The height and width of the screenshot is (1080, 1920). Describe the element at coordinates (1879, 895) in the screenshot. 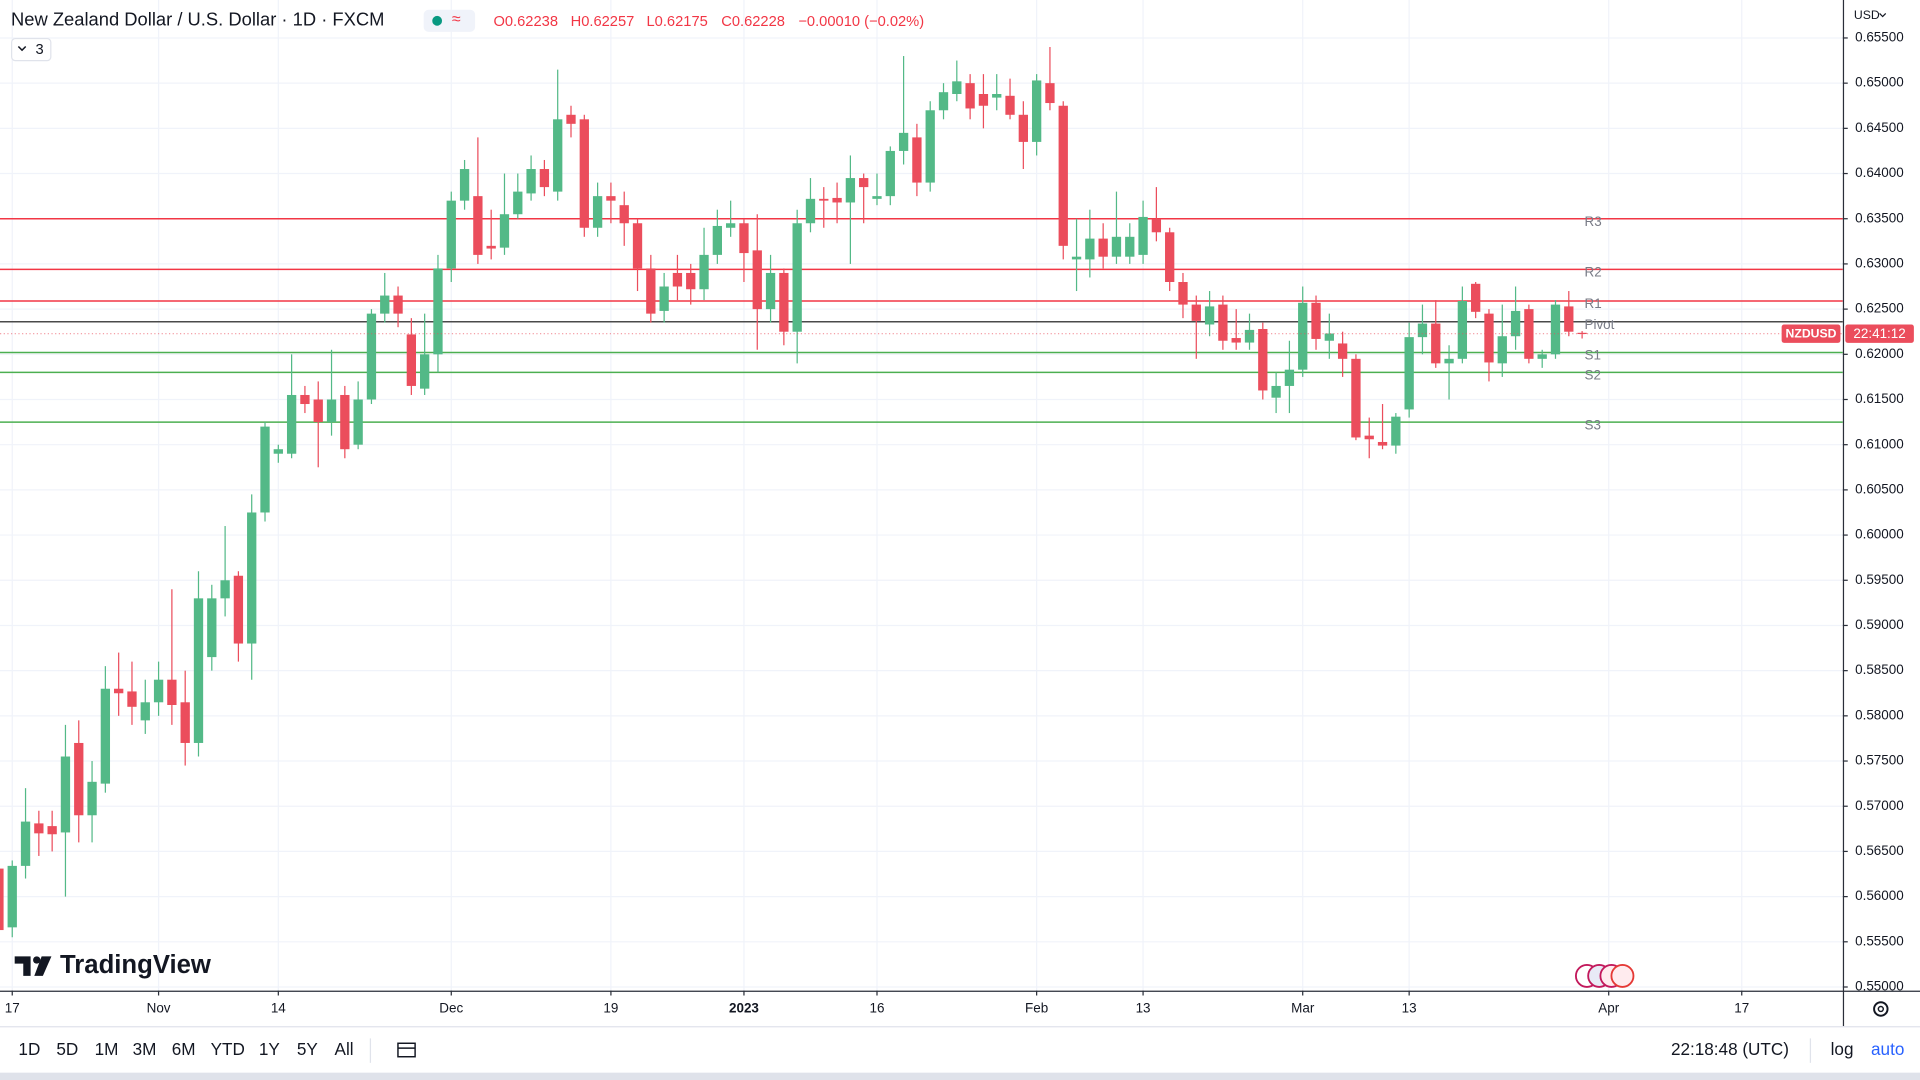

I see `y-tick-label: 0.56000` at that location.